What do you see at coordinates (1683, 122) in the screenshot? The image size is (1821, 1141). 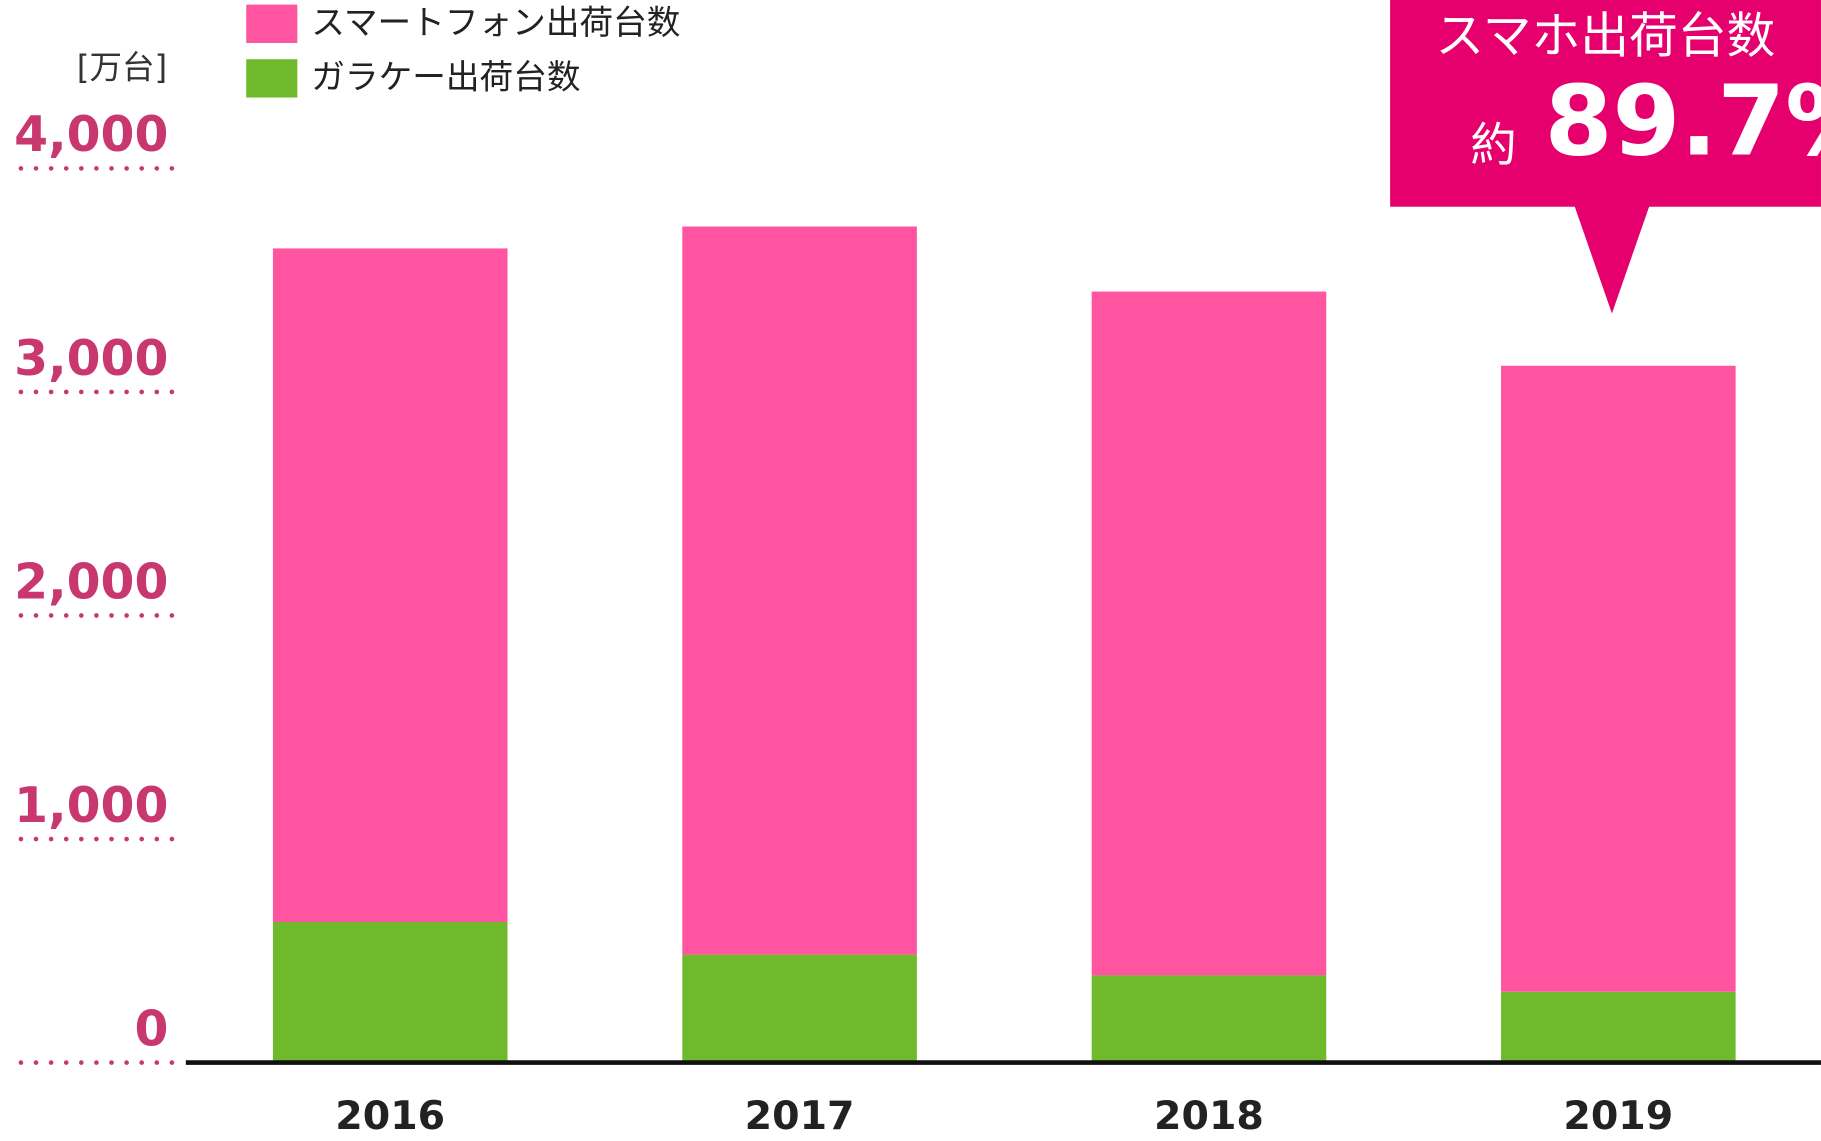 I see `callout-value: 89.7%` at bounding box center [1683, 122].